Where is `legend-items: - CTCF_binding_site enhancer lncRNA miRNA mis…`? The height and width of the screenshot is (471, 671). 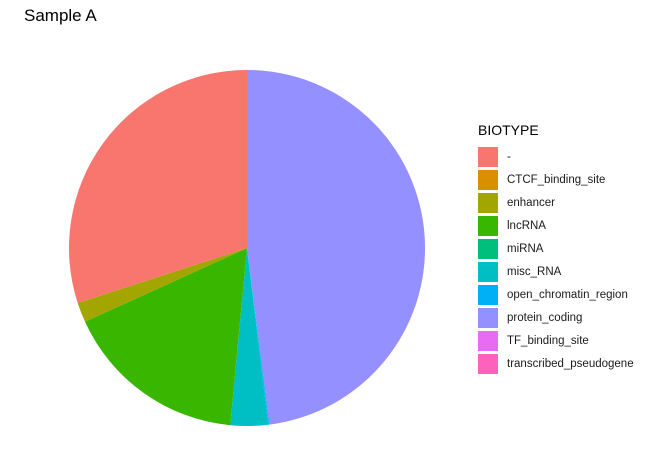
legend-items: - CTCF_binding_site enhancer lncRNA miRNA mis… is located at coordinates (556, 260).